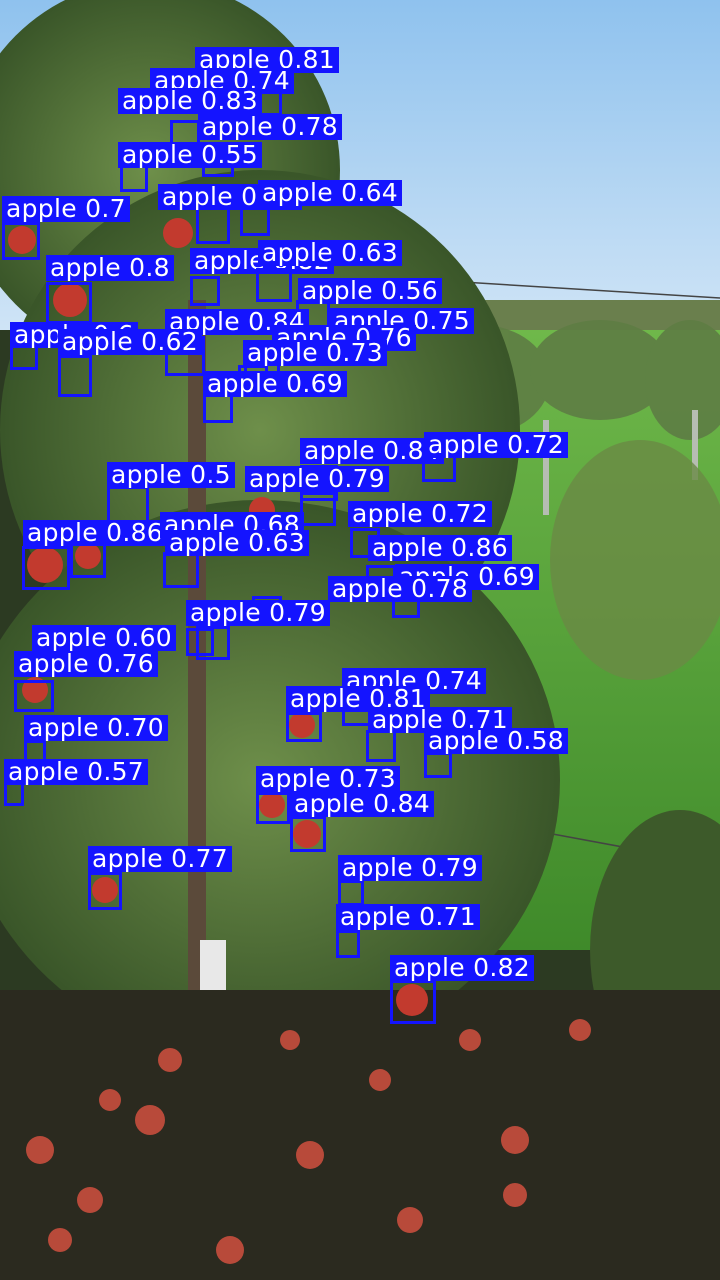 This screenshot has width=720, height=1280. I want to click on detection-label: apple 0.69, so click(275, 384).